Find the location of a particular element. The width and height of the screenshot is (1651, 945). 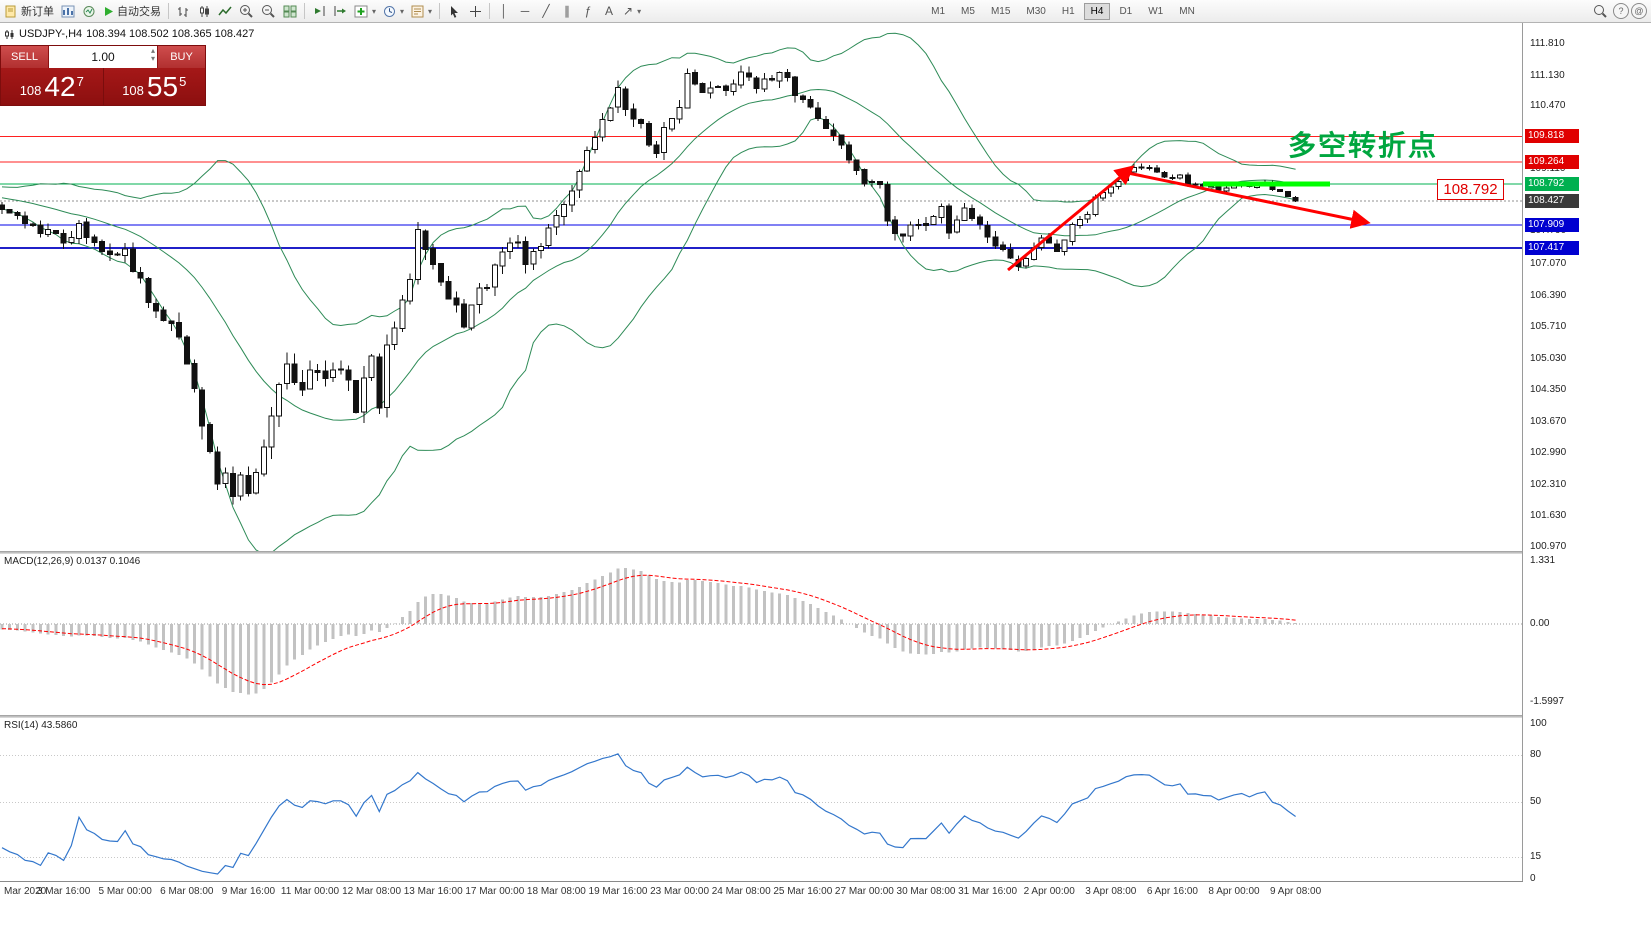

axis-label: 100 is located at coordinates (1538, 723).